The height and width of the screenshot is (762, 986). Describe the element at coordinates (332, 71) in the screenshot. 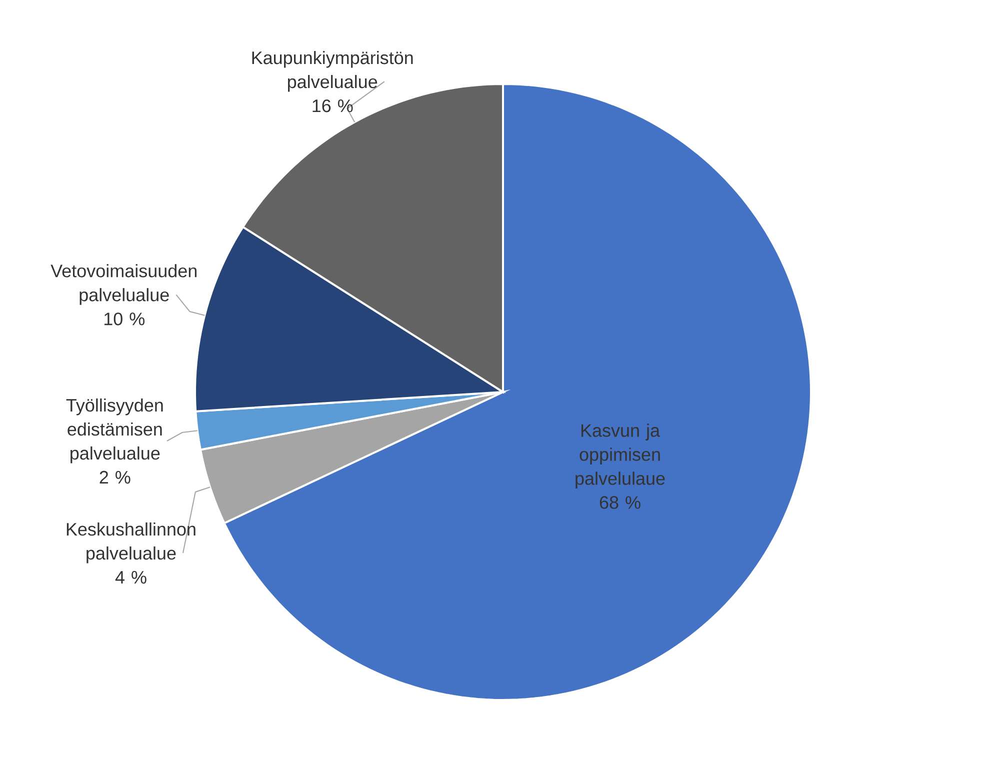

I see `slice-label: Kaupunkiympäristön palvelualue` at that location.